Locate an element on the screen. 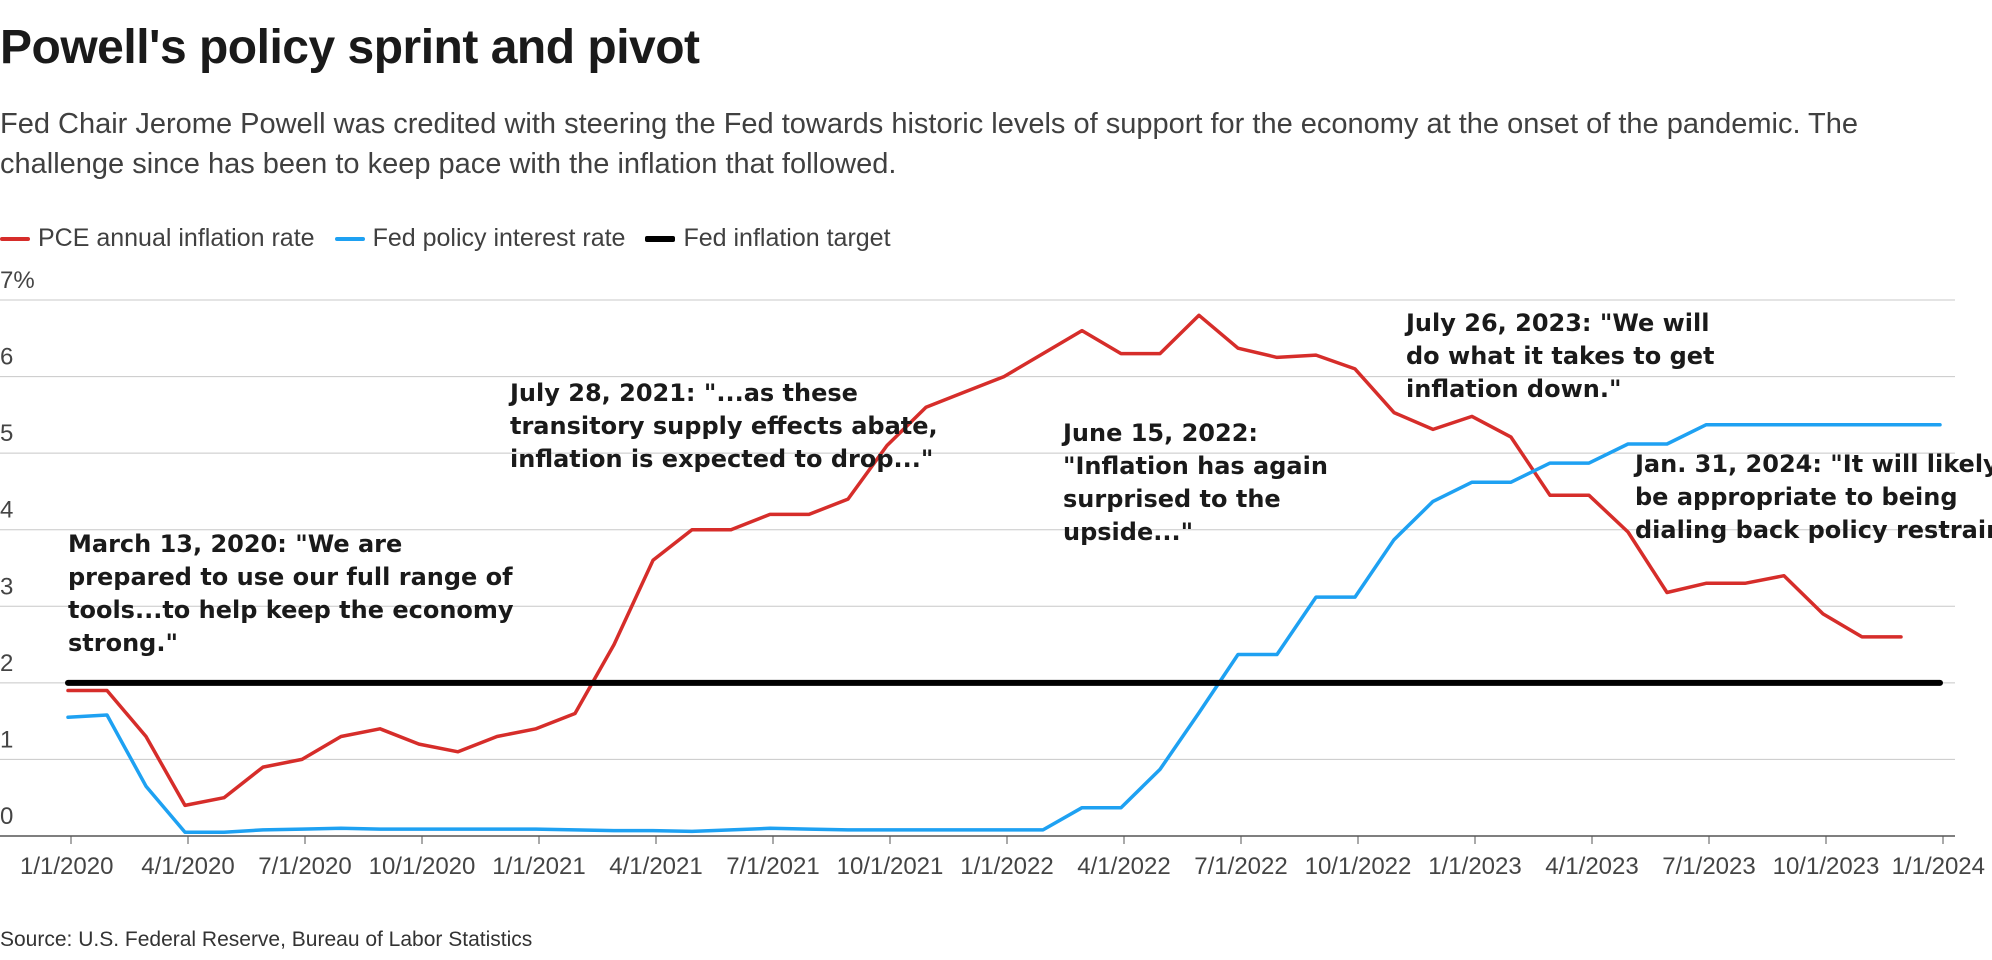 The image size is (1992, 960). annotation-line: transitory supply effects abate, is located at coordinates (724, 426).